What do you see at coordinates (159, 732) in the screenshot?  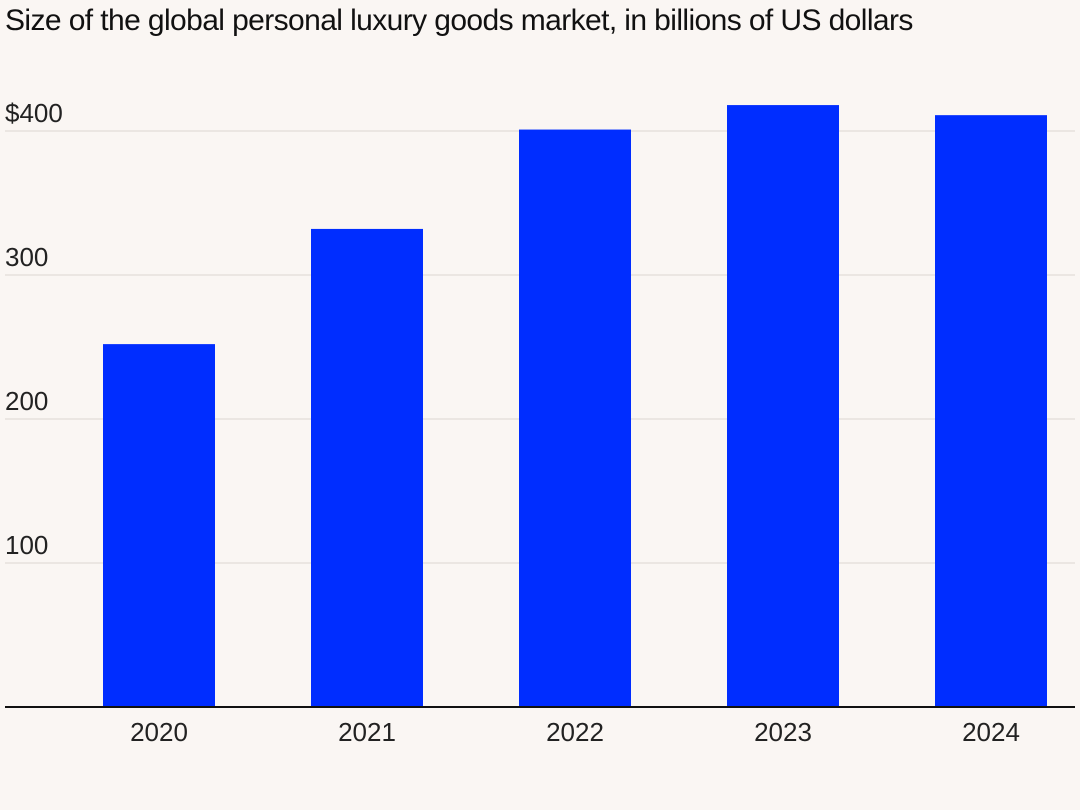 I see `x-tick-label-2020: 2020` at bounding box center [159, 732].